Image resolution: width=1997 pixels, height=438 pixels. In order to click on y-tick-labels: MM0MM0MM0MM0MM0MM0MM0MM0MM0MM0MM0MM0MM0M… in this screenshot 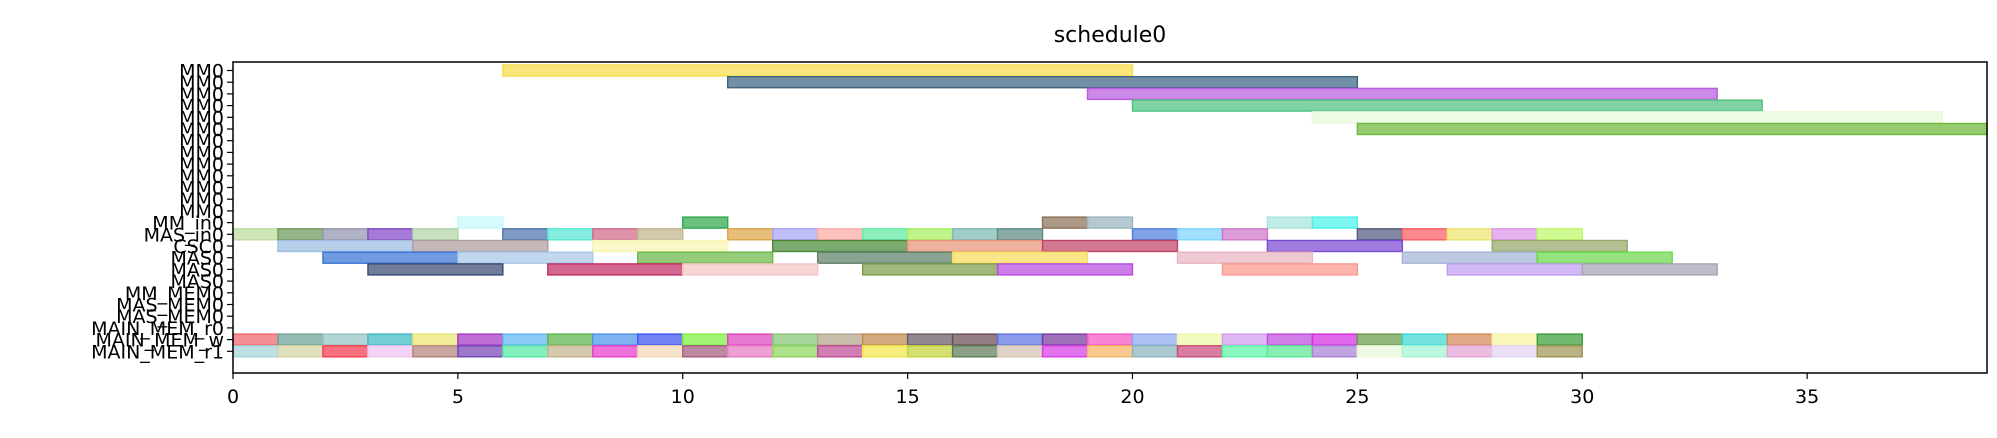, I will do `click(162, 212)`.